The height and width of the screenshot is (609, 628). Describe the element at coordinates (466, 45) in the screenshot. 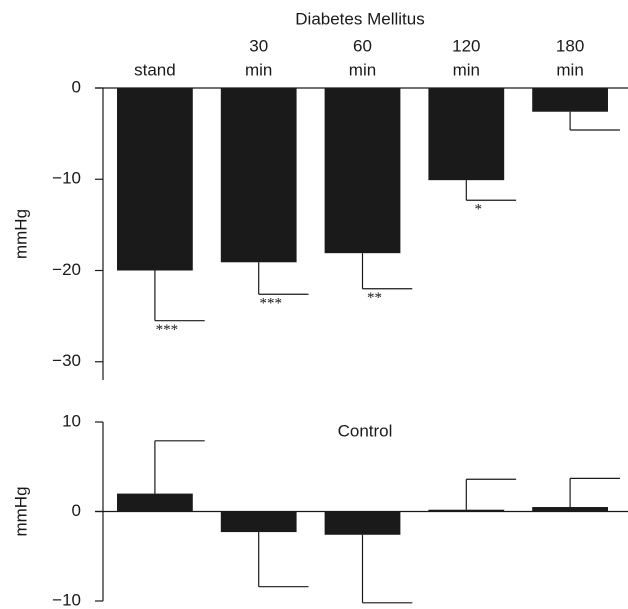

I see `x-tick-label: 120` at that location.